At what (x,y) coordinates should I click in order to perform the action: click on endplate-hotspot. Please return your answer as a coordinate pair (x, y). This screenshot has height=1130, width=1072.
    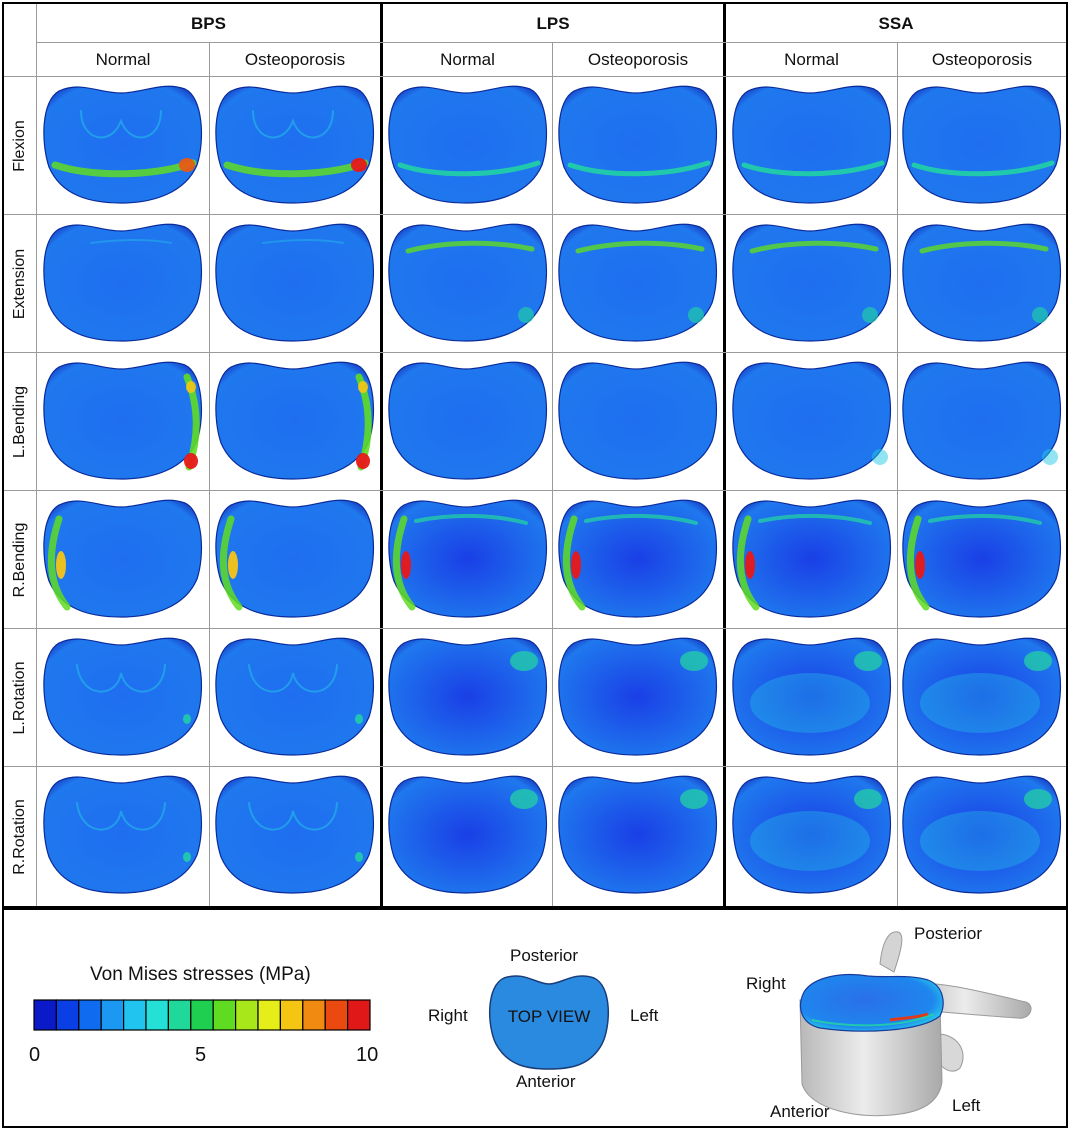
    Looking at the image, I should click on (909, 1017).